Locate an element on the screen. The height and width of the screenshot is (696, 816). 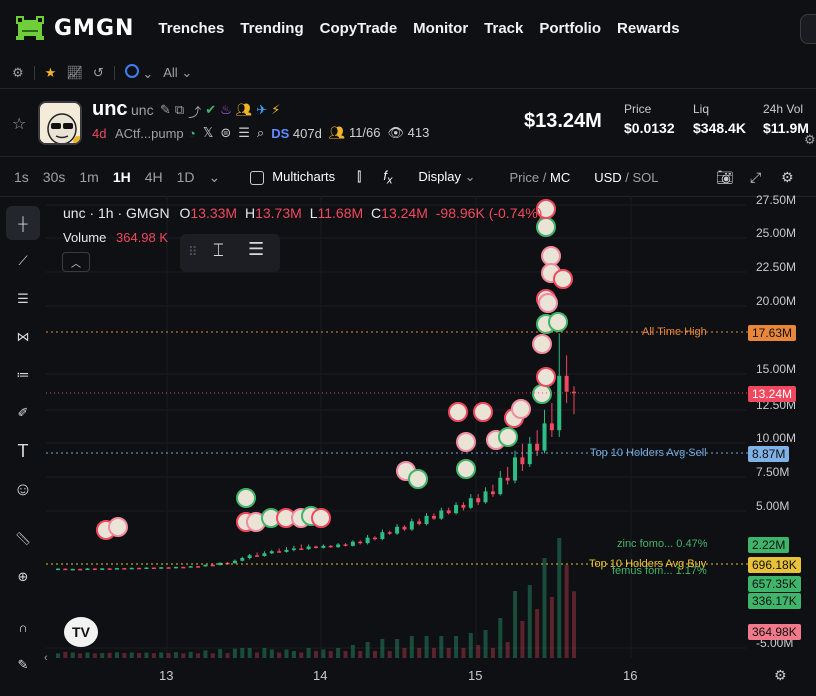
timeframe-30s: 30s is located at coordinates (54, 177).